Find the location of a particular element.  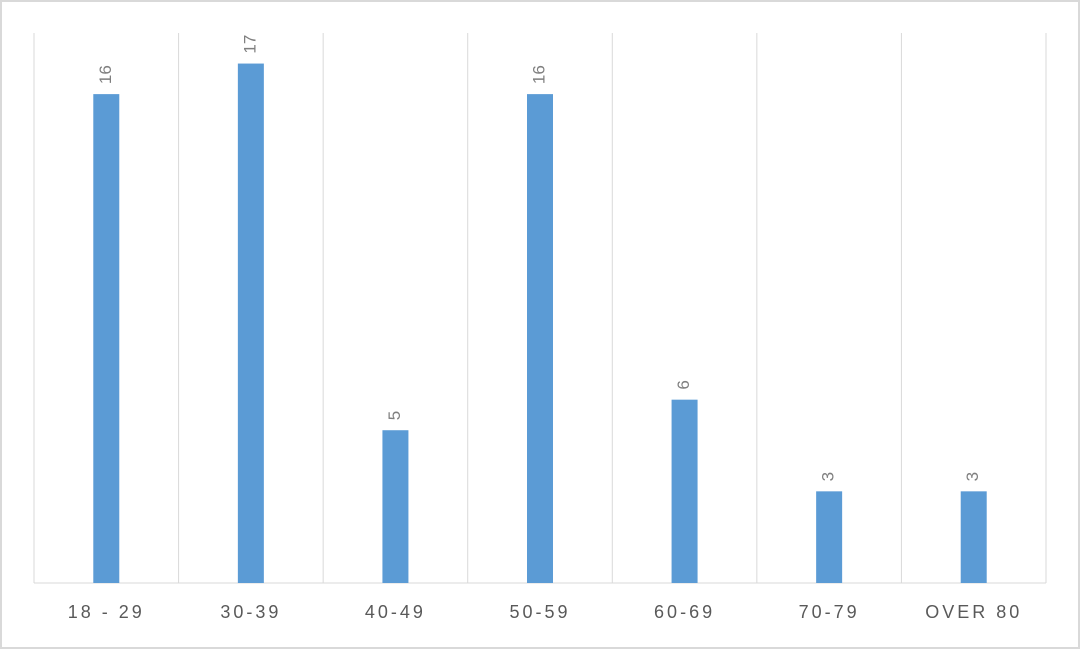

x-tick-label: 50-59 is located at coordinates (539, 612).